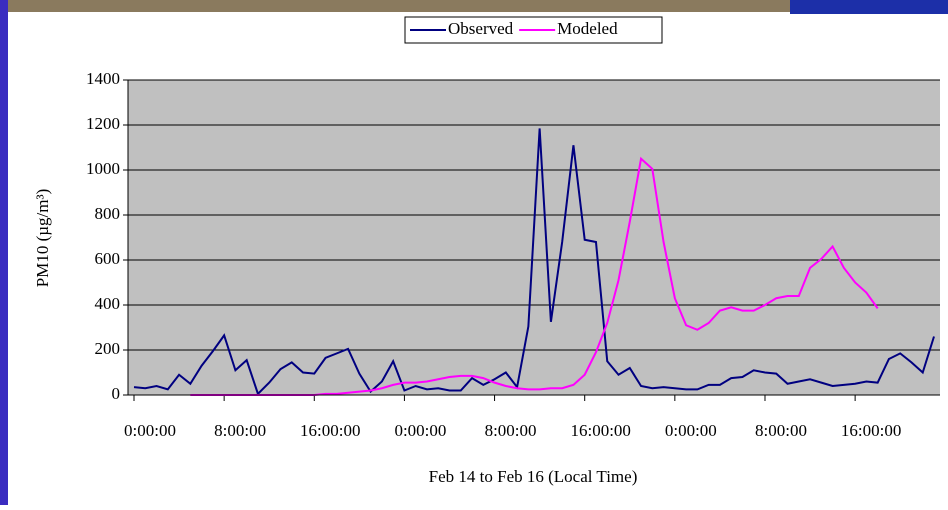 This screenshot has height=510, width=948. I want to click on y-tick-label: 1000, so click(103, 168).